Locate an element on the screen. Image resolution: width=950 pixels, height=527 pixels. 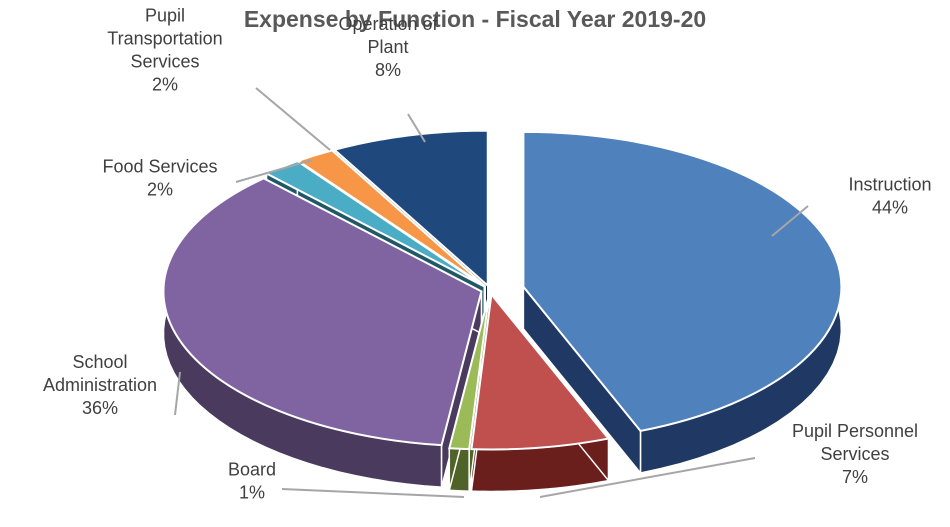
slice-label-food-services: Food Services 2% is located at coordinates (159, 178).